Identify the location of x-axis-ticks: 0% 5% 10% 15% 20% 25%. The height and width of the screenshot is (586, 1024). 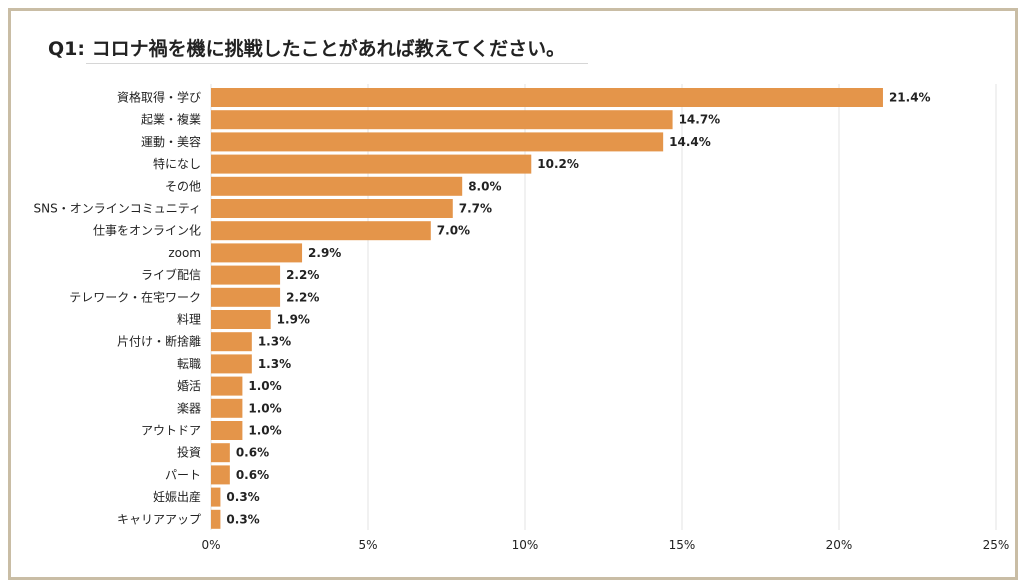
(605, 545).